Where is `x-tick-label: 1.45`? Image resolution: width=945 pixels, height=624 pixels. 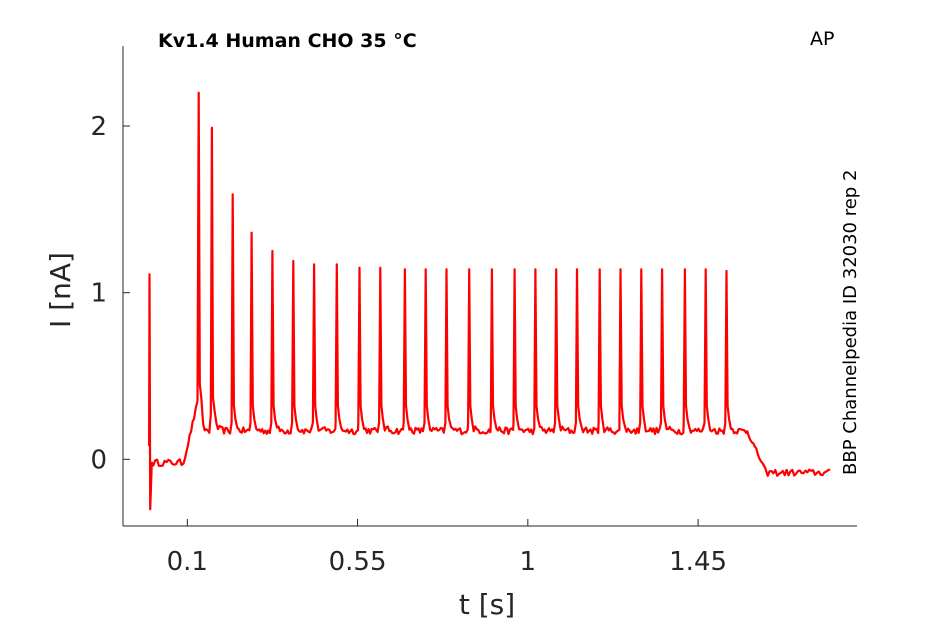
x-tick-label: 1.45 is located at coordinates (698, 562).